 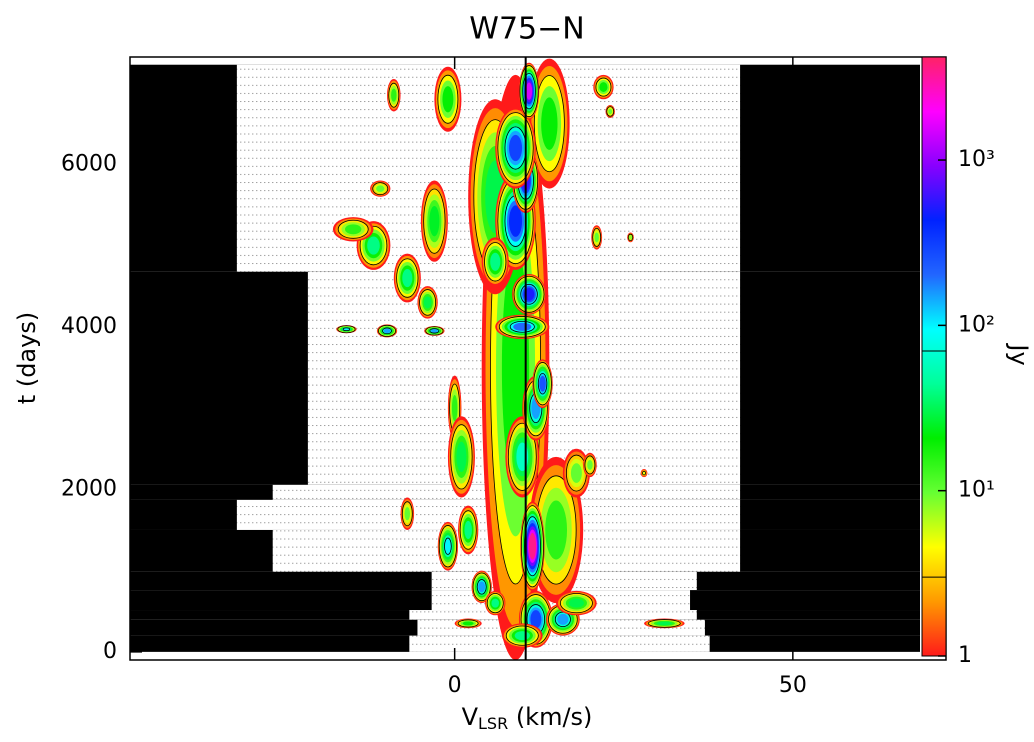 What do you see at coordinates (559, 643) in the screenshot?
I see `coverage` at bounding box center [559, 643].